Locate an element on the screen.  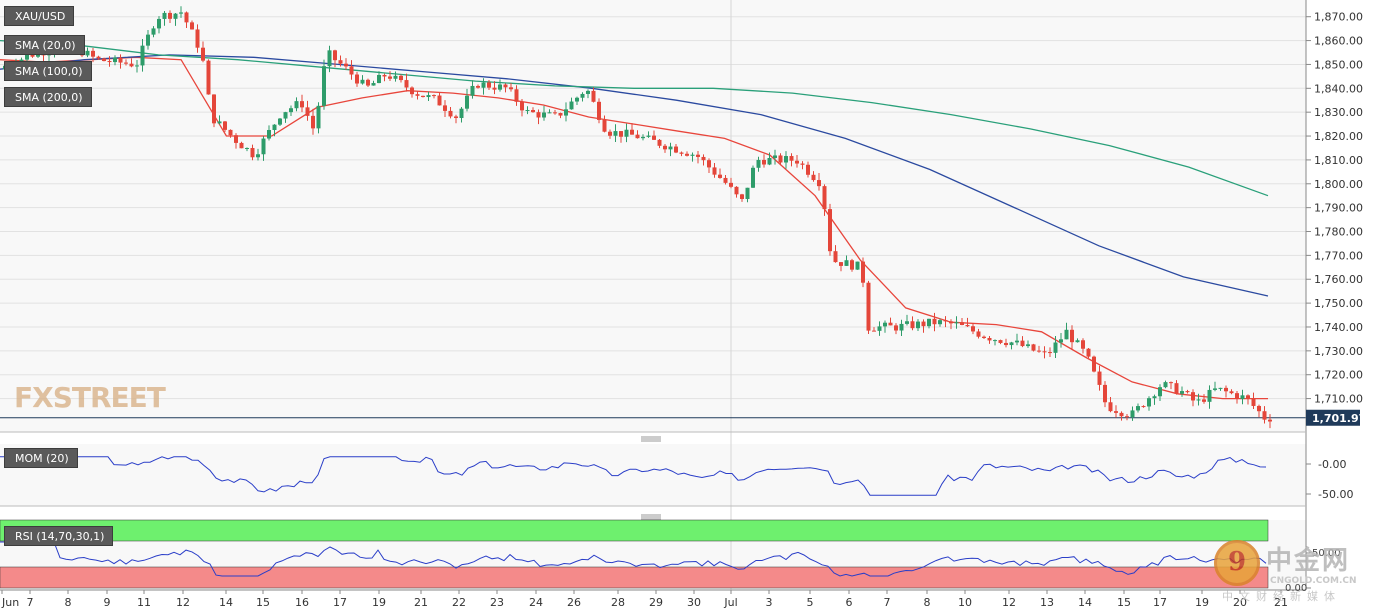
last-price-label: 1,701.97 is located at coordinates (1339, 418).